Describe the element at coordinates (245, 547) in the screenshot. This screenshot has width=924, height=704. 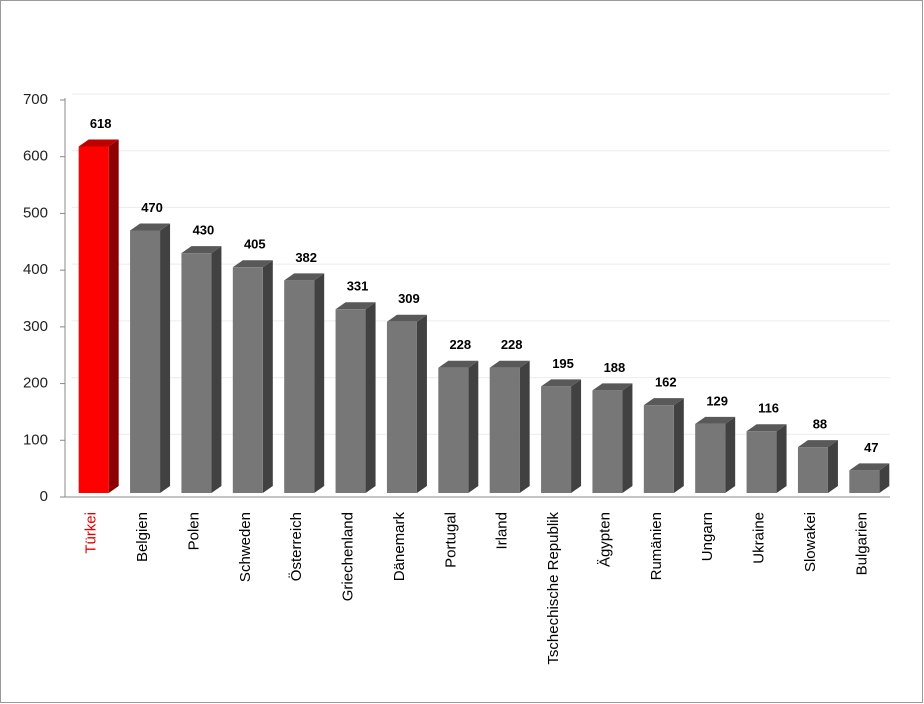
I see `x-tick-label: Schweden` at that location.